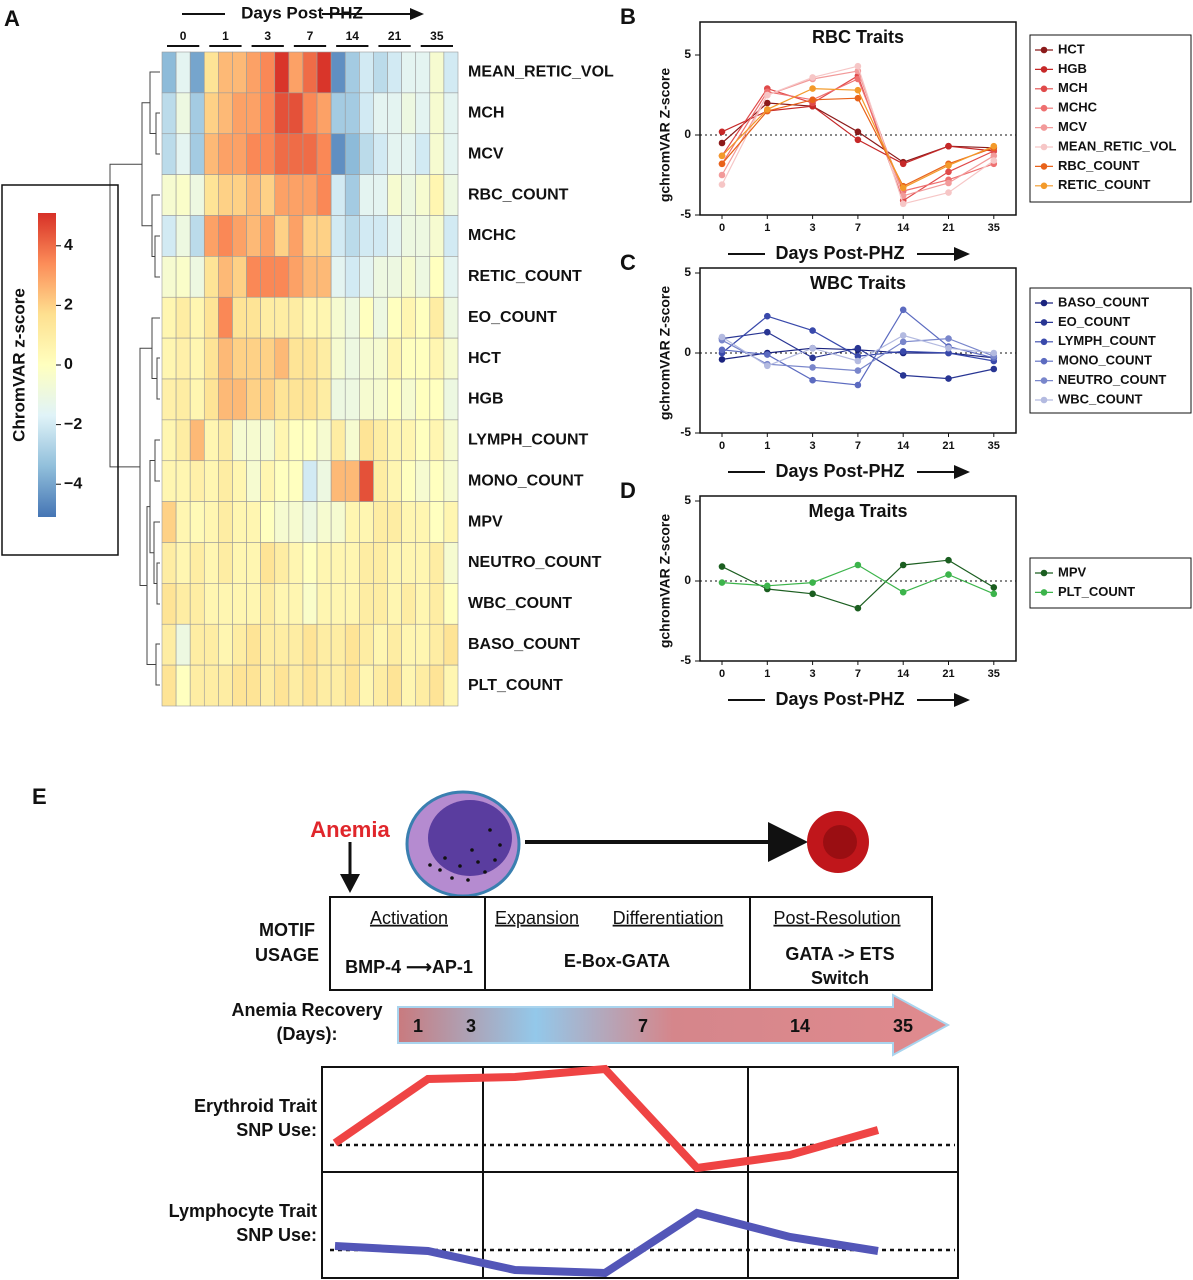 This screenshot has height=1280, width=1193. Describe the element at coordinates (1103, 301) in the screenshot. I see `legend-label: BASO_COUNT` at that location.